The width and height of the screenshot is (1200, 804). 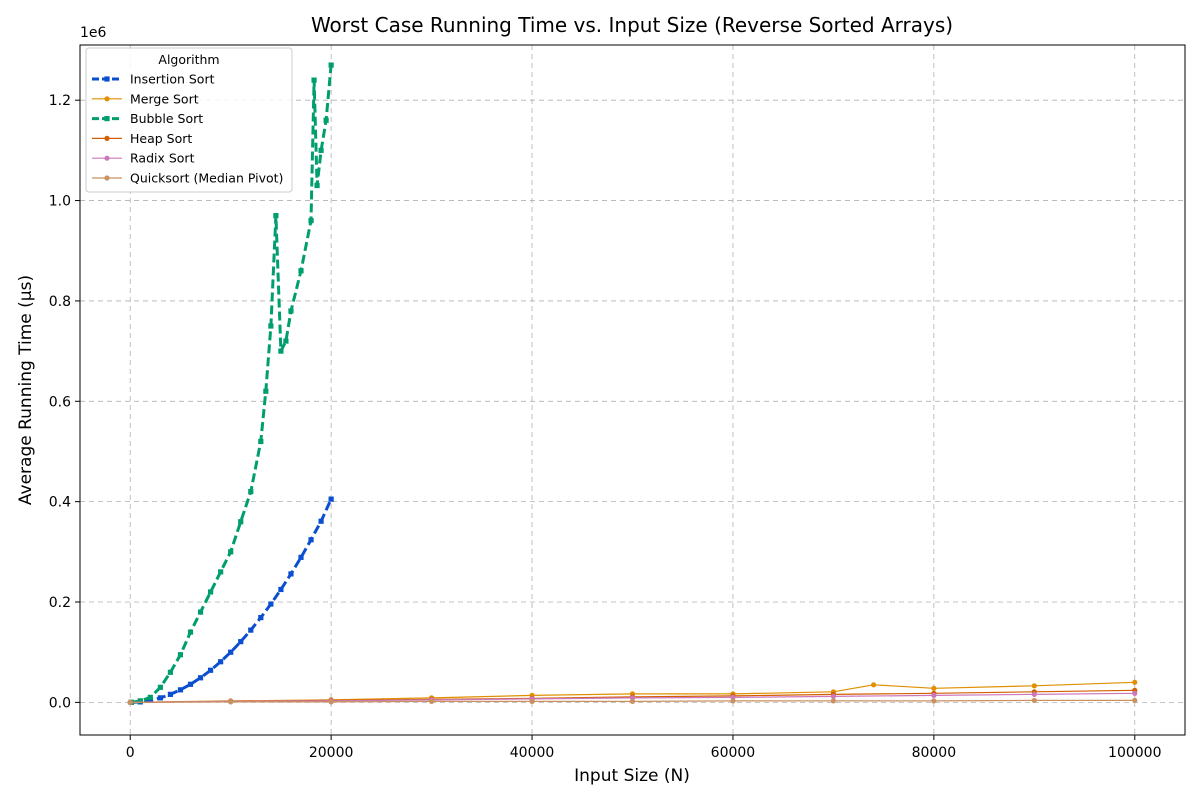 I want to click on series-insertion-sort, so click(x=231, y=600).